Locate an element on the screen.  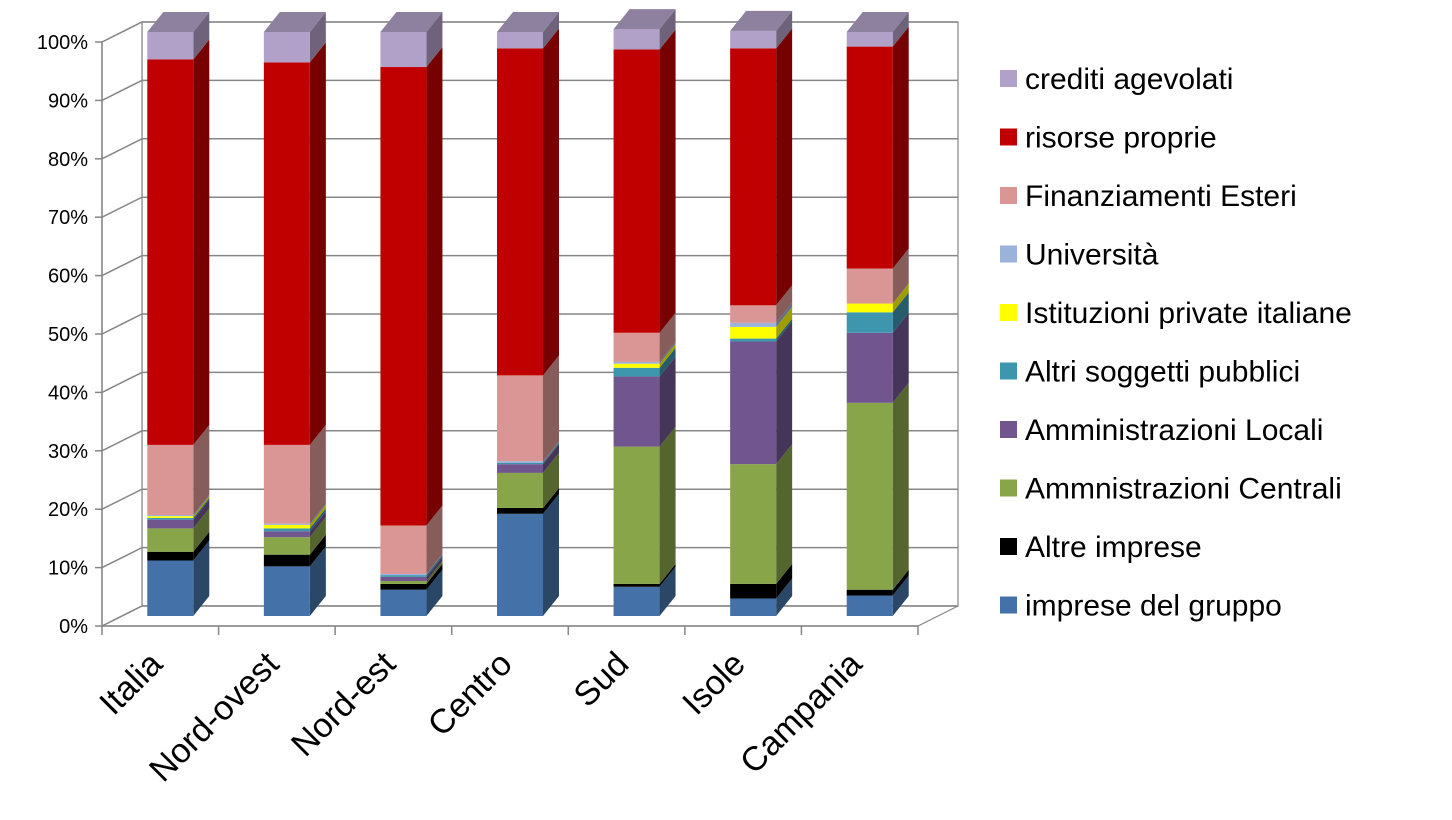
bar-stack-centro is located at coordinates (528, 314).